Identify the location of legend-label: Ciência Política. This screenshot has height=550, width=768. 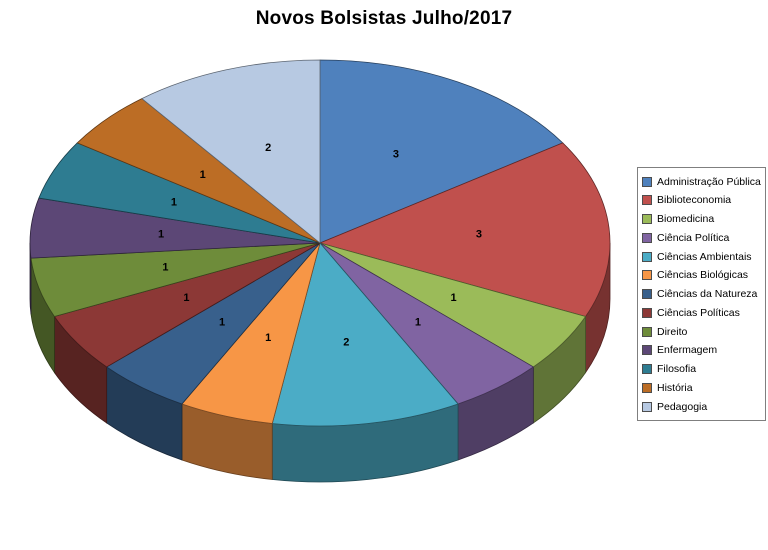
(693, 237).